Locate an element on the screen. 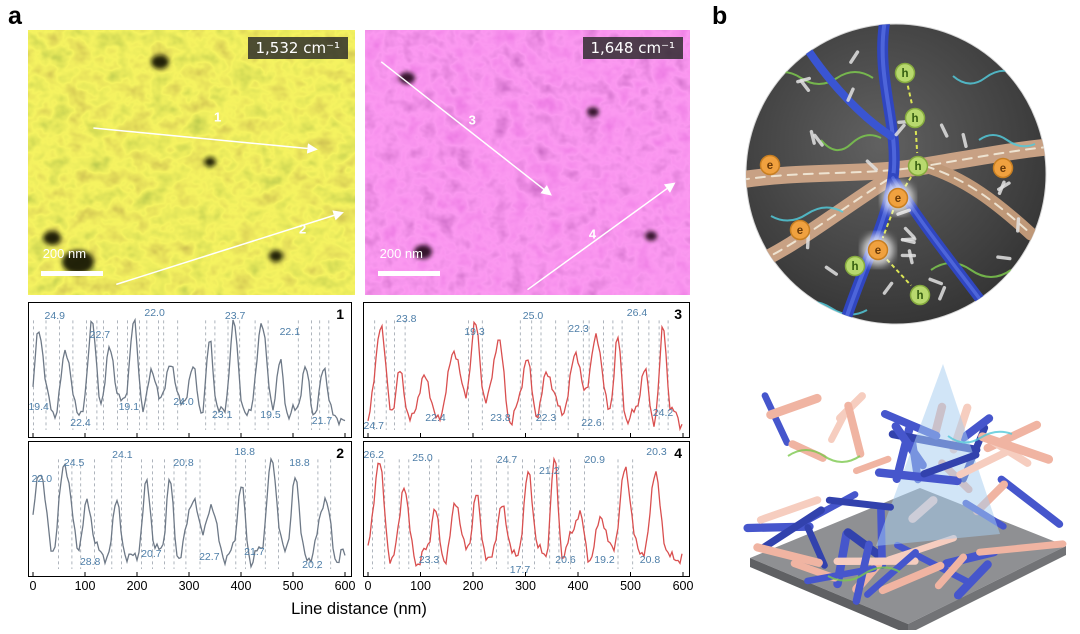  peak-spacing-annotation: 20.3 is located at coordinates (656, 452).